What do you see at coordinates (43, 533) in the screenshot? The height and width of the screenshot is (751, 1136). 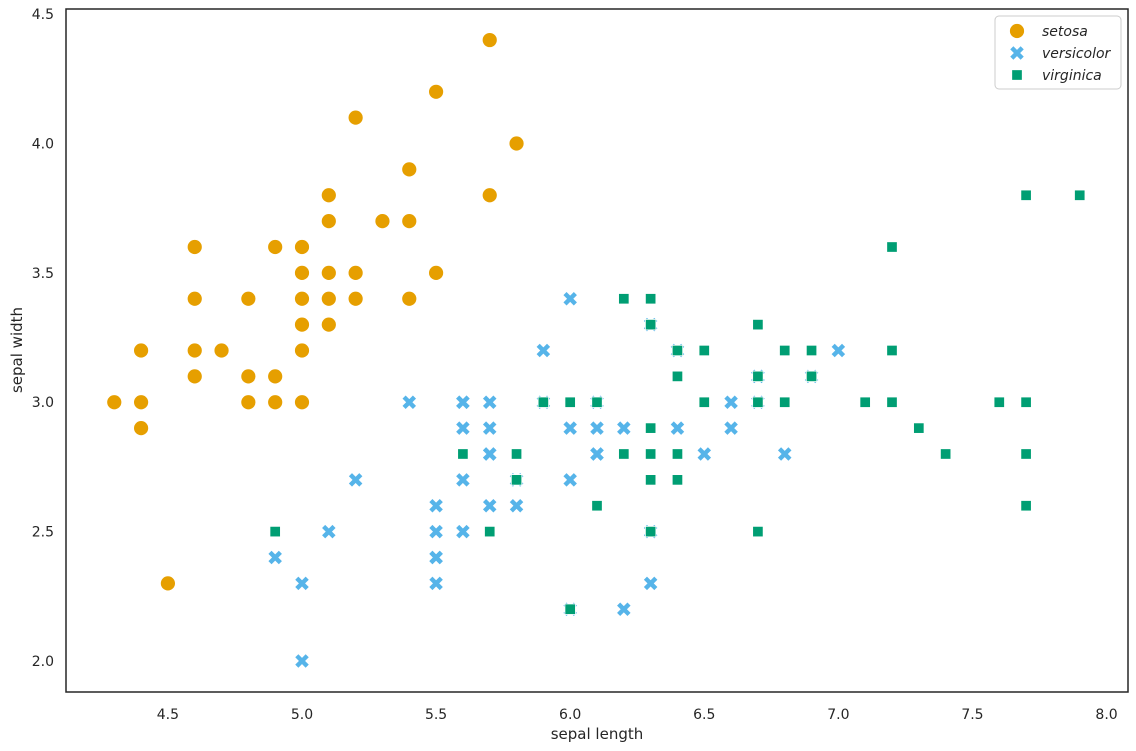 I see `y-tick-label: 2.5` at bounding box center [43, 533].